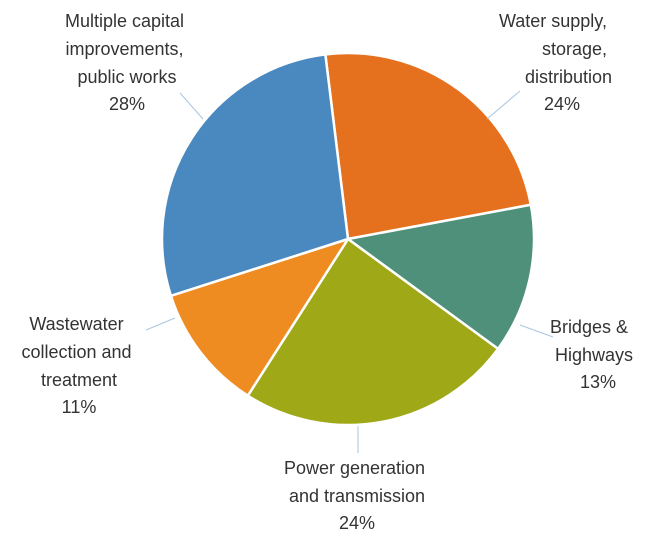 The width and height of the screenshot is (660, 533). What do you see at coordinates (255, 175) in the screenshot?
I see `pie-slice-multiple` at bounding box center [255, 175].